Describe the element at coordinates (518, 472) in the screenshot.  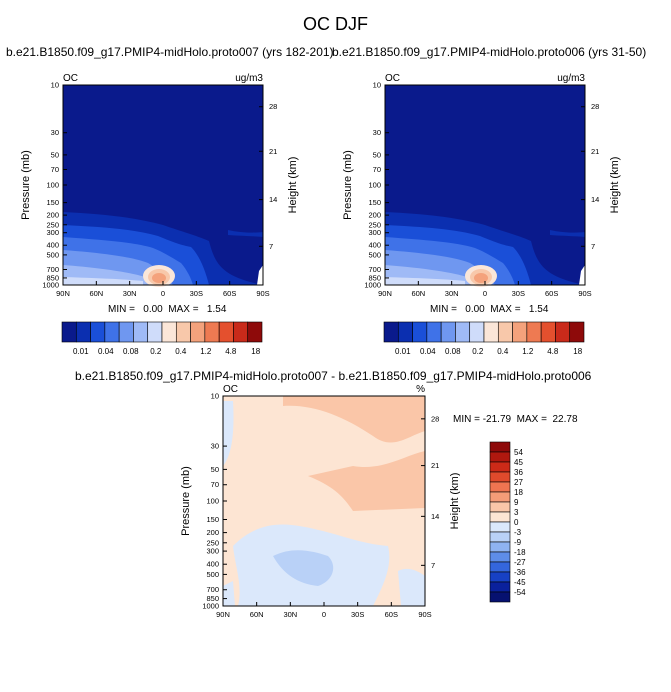
I see `colorbar-label: 36` at that location.